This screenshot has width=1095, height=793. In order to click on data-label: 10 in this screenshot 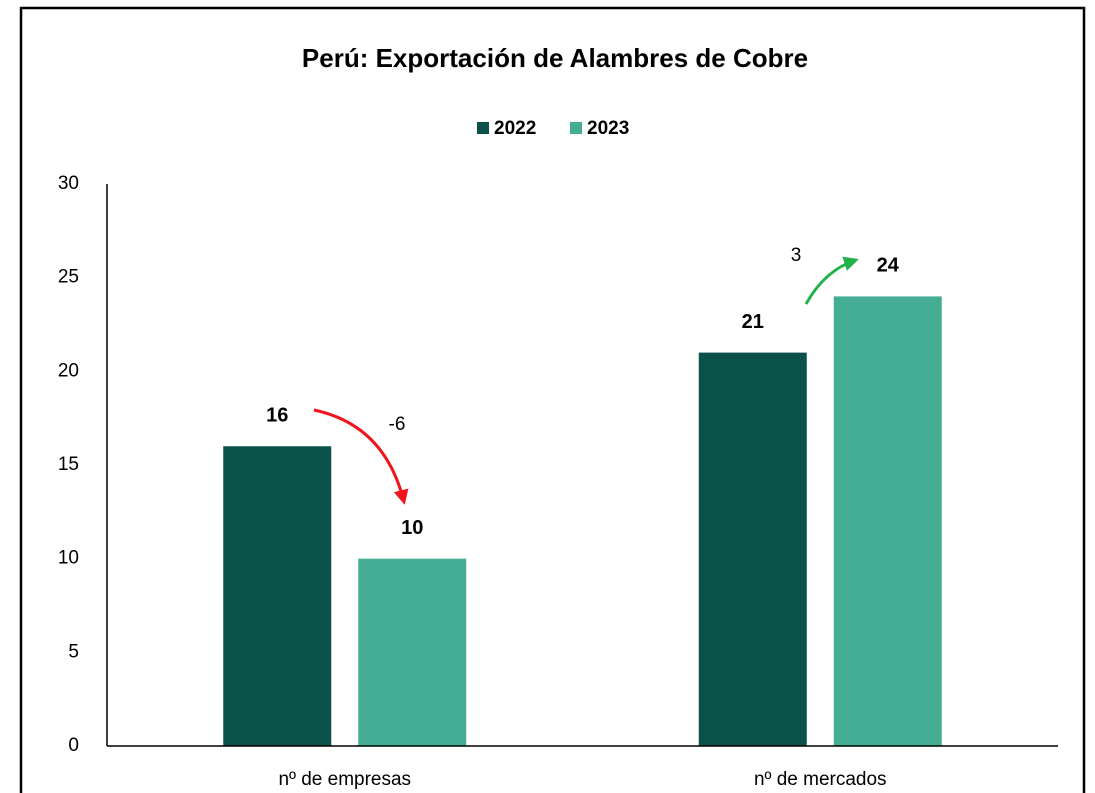, I will do `click(412, 528)`.